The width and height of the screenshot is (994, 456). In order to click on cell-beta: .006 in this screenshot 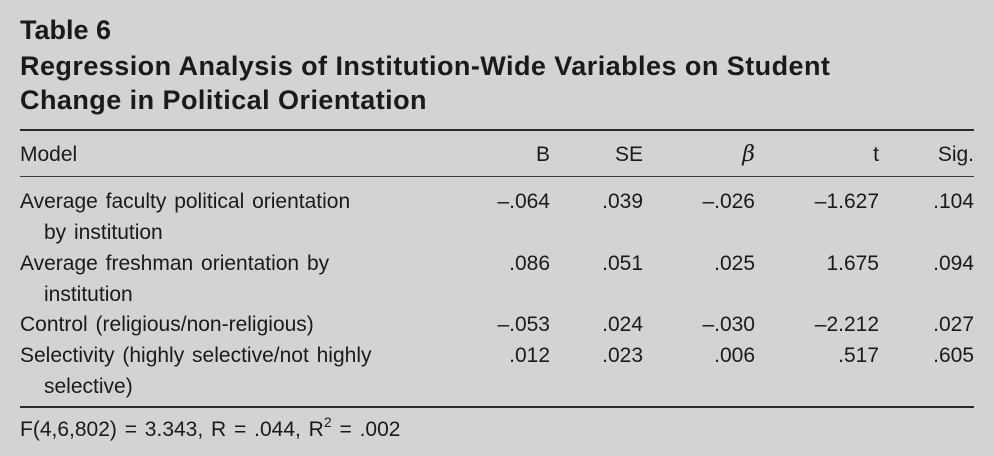, I will do `click(734, 355)`.